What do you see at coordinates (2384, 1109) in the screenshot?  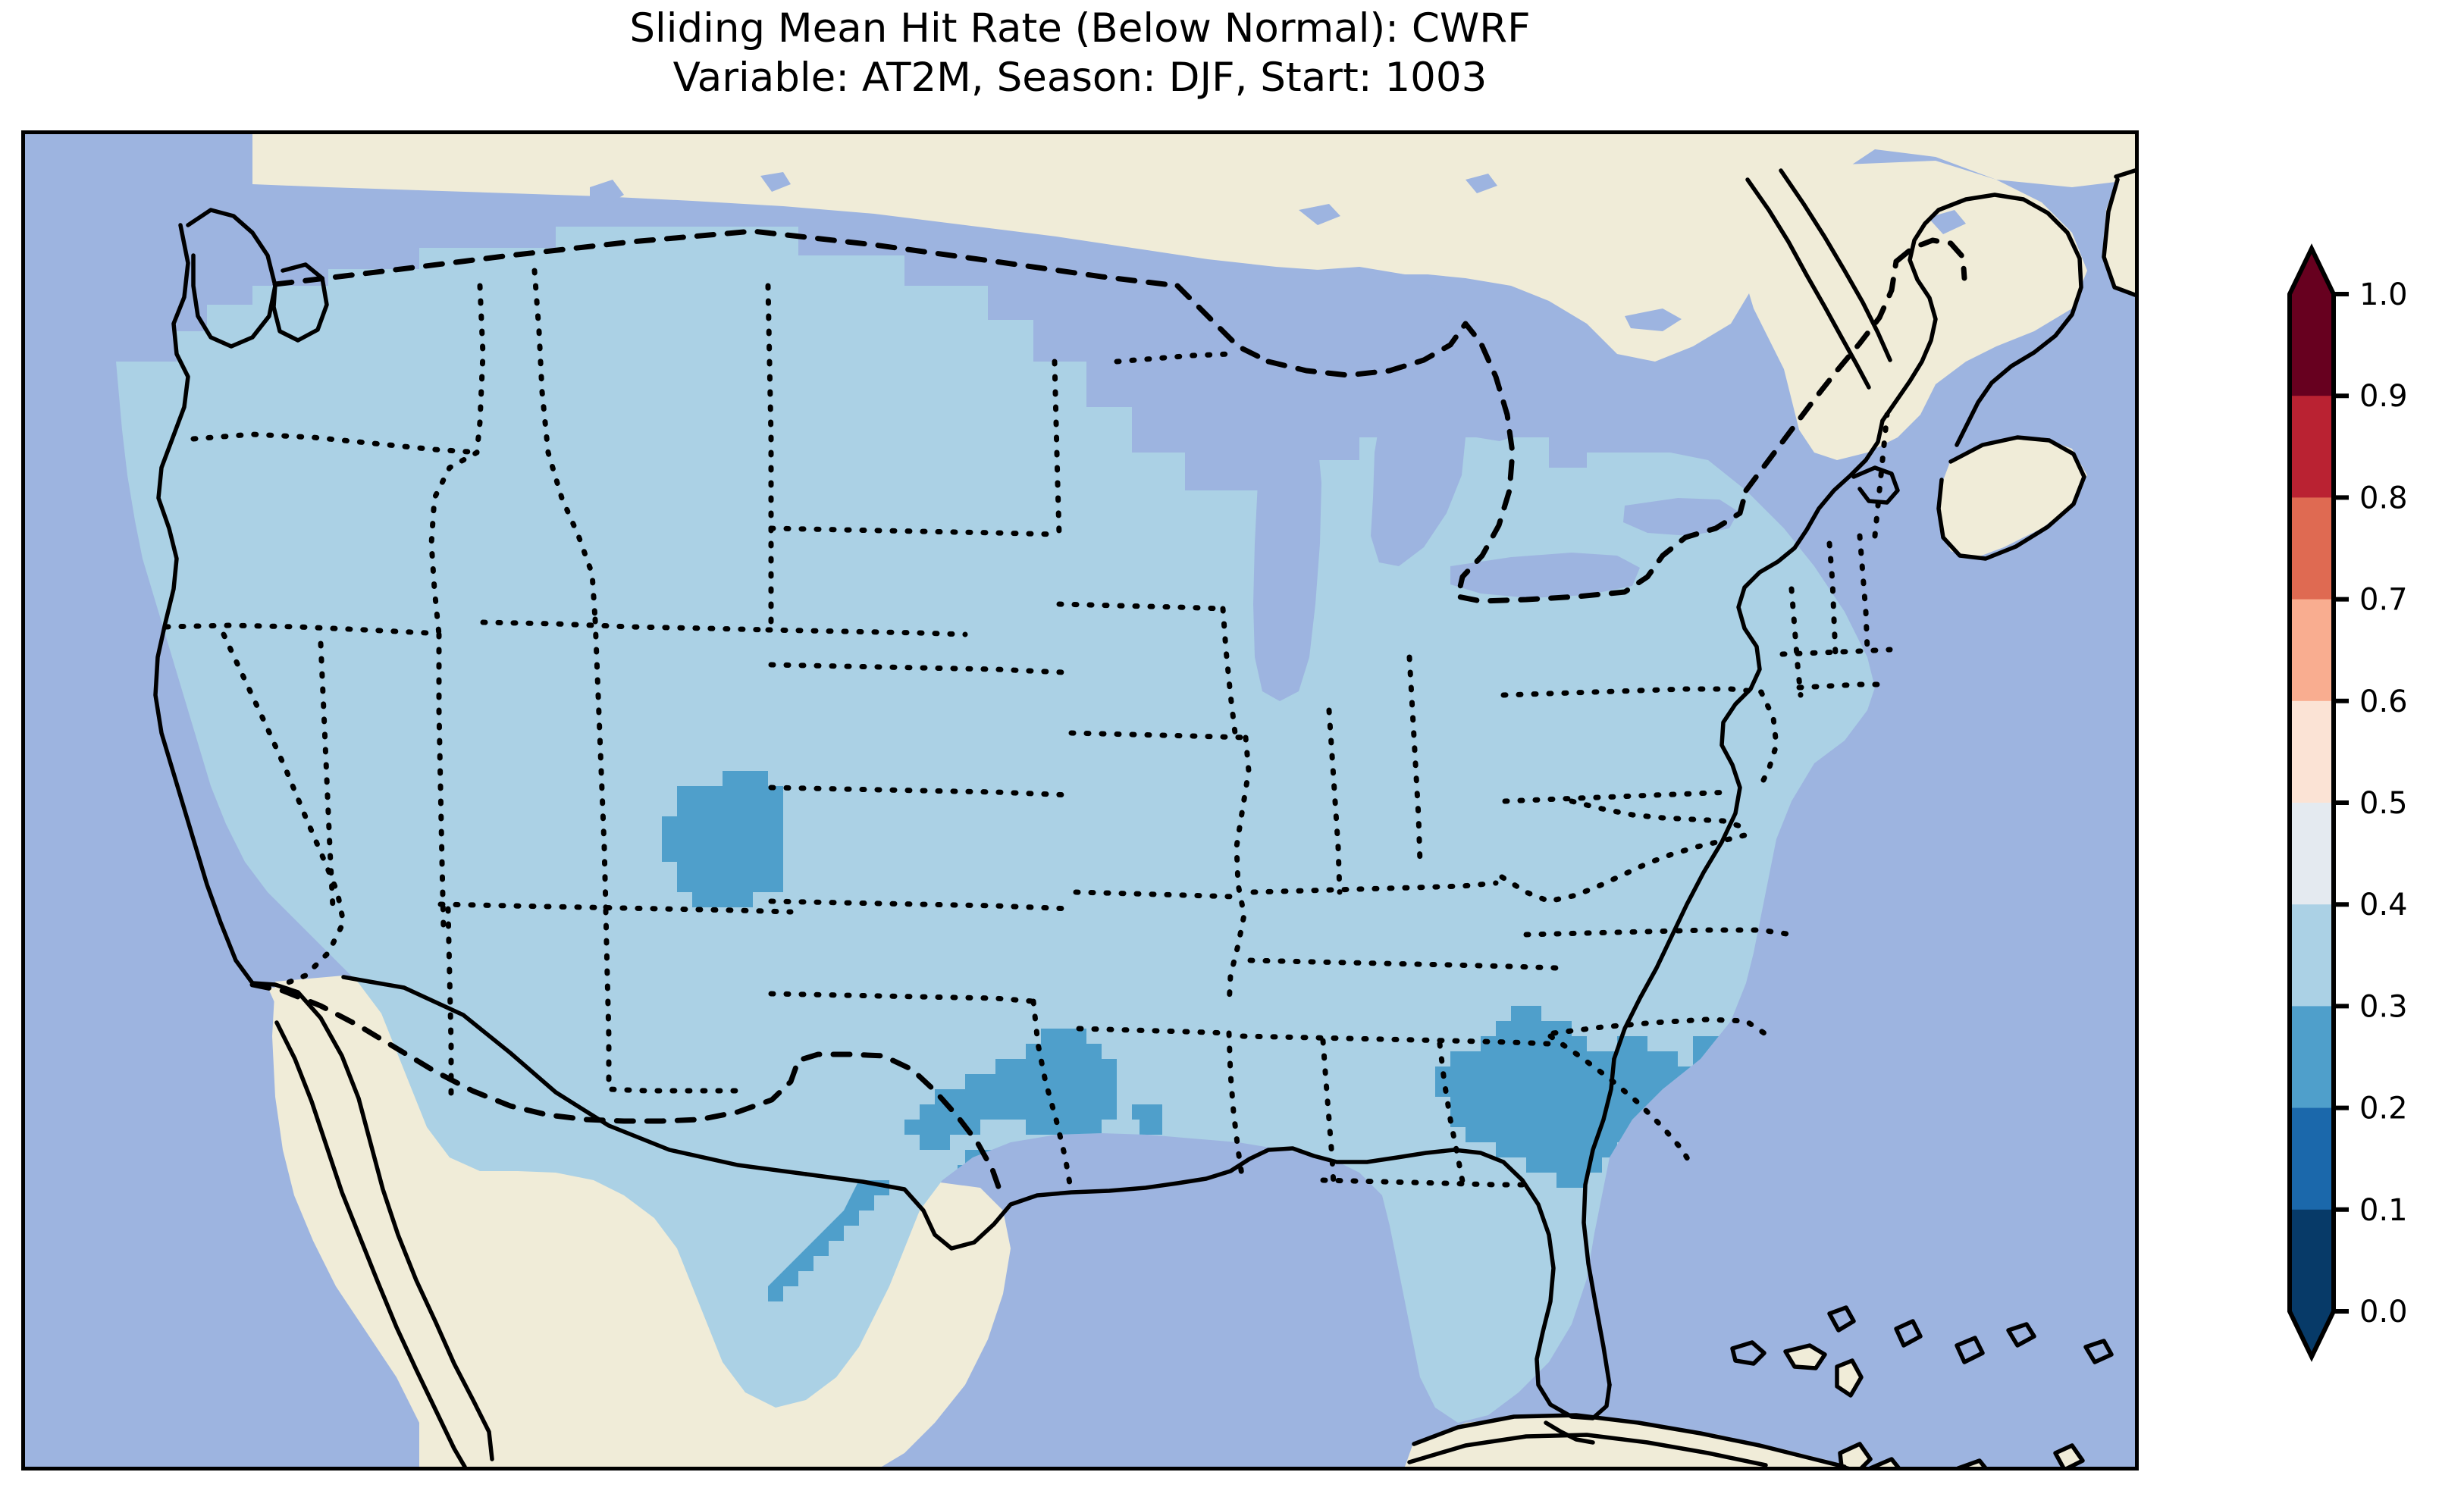 I see `svg-text: 0.2` at bounding box center [2384, 1109].